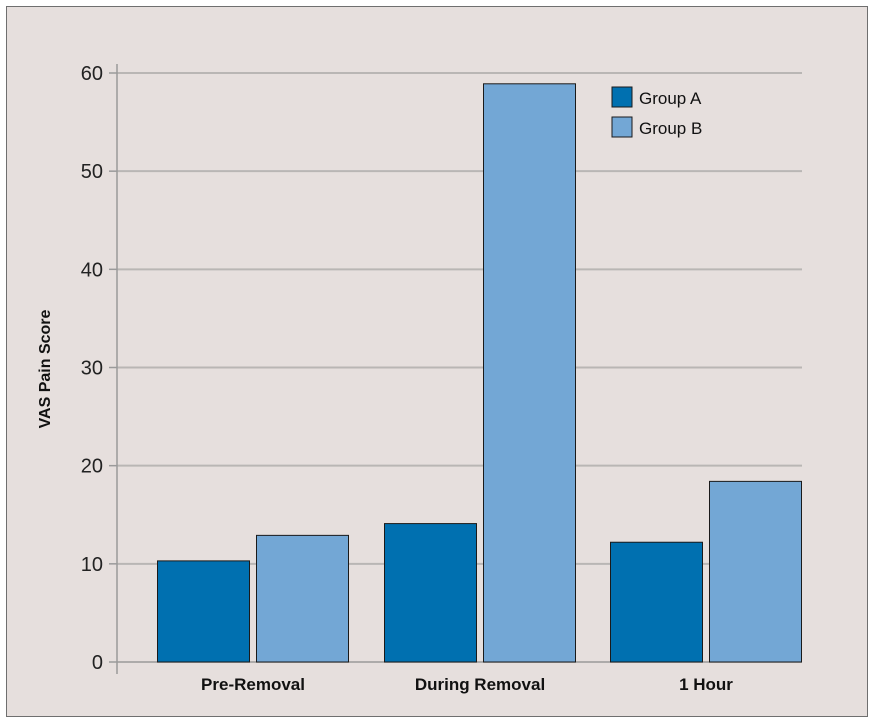 The width and height of the screenshot is (876, 725). I want to click on y-axis-label: VAS Pain Score, so click(45, 368).